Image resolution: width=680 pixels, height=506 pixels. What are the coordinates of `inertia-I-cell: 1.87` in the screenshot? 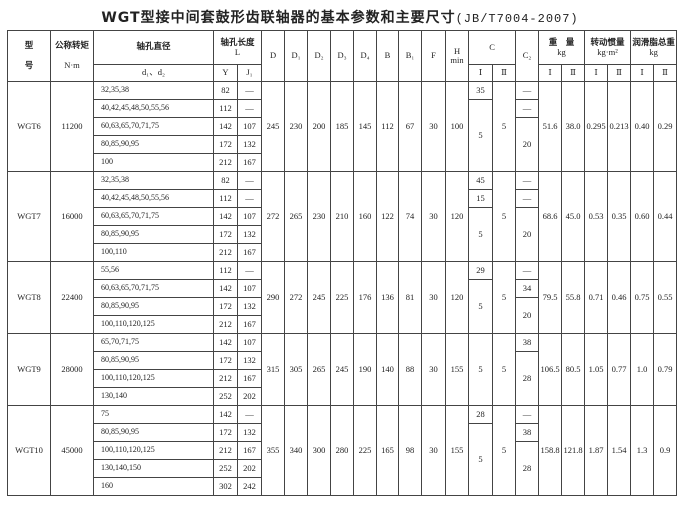 It's located at (596, 450).